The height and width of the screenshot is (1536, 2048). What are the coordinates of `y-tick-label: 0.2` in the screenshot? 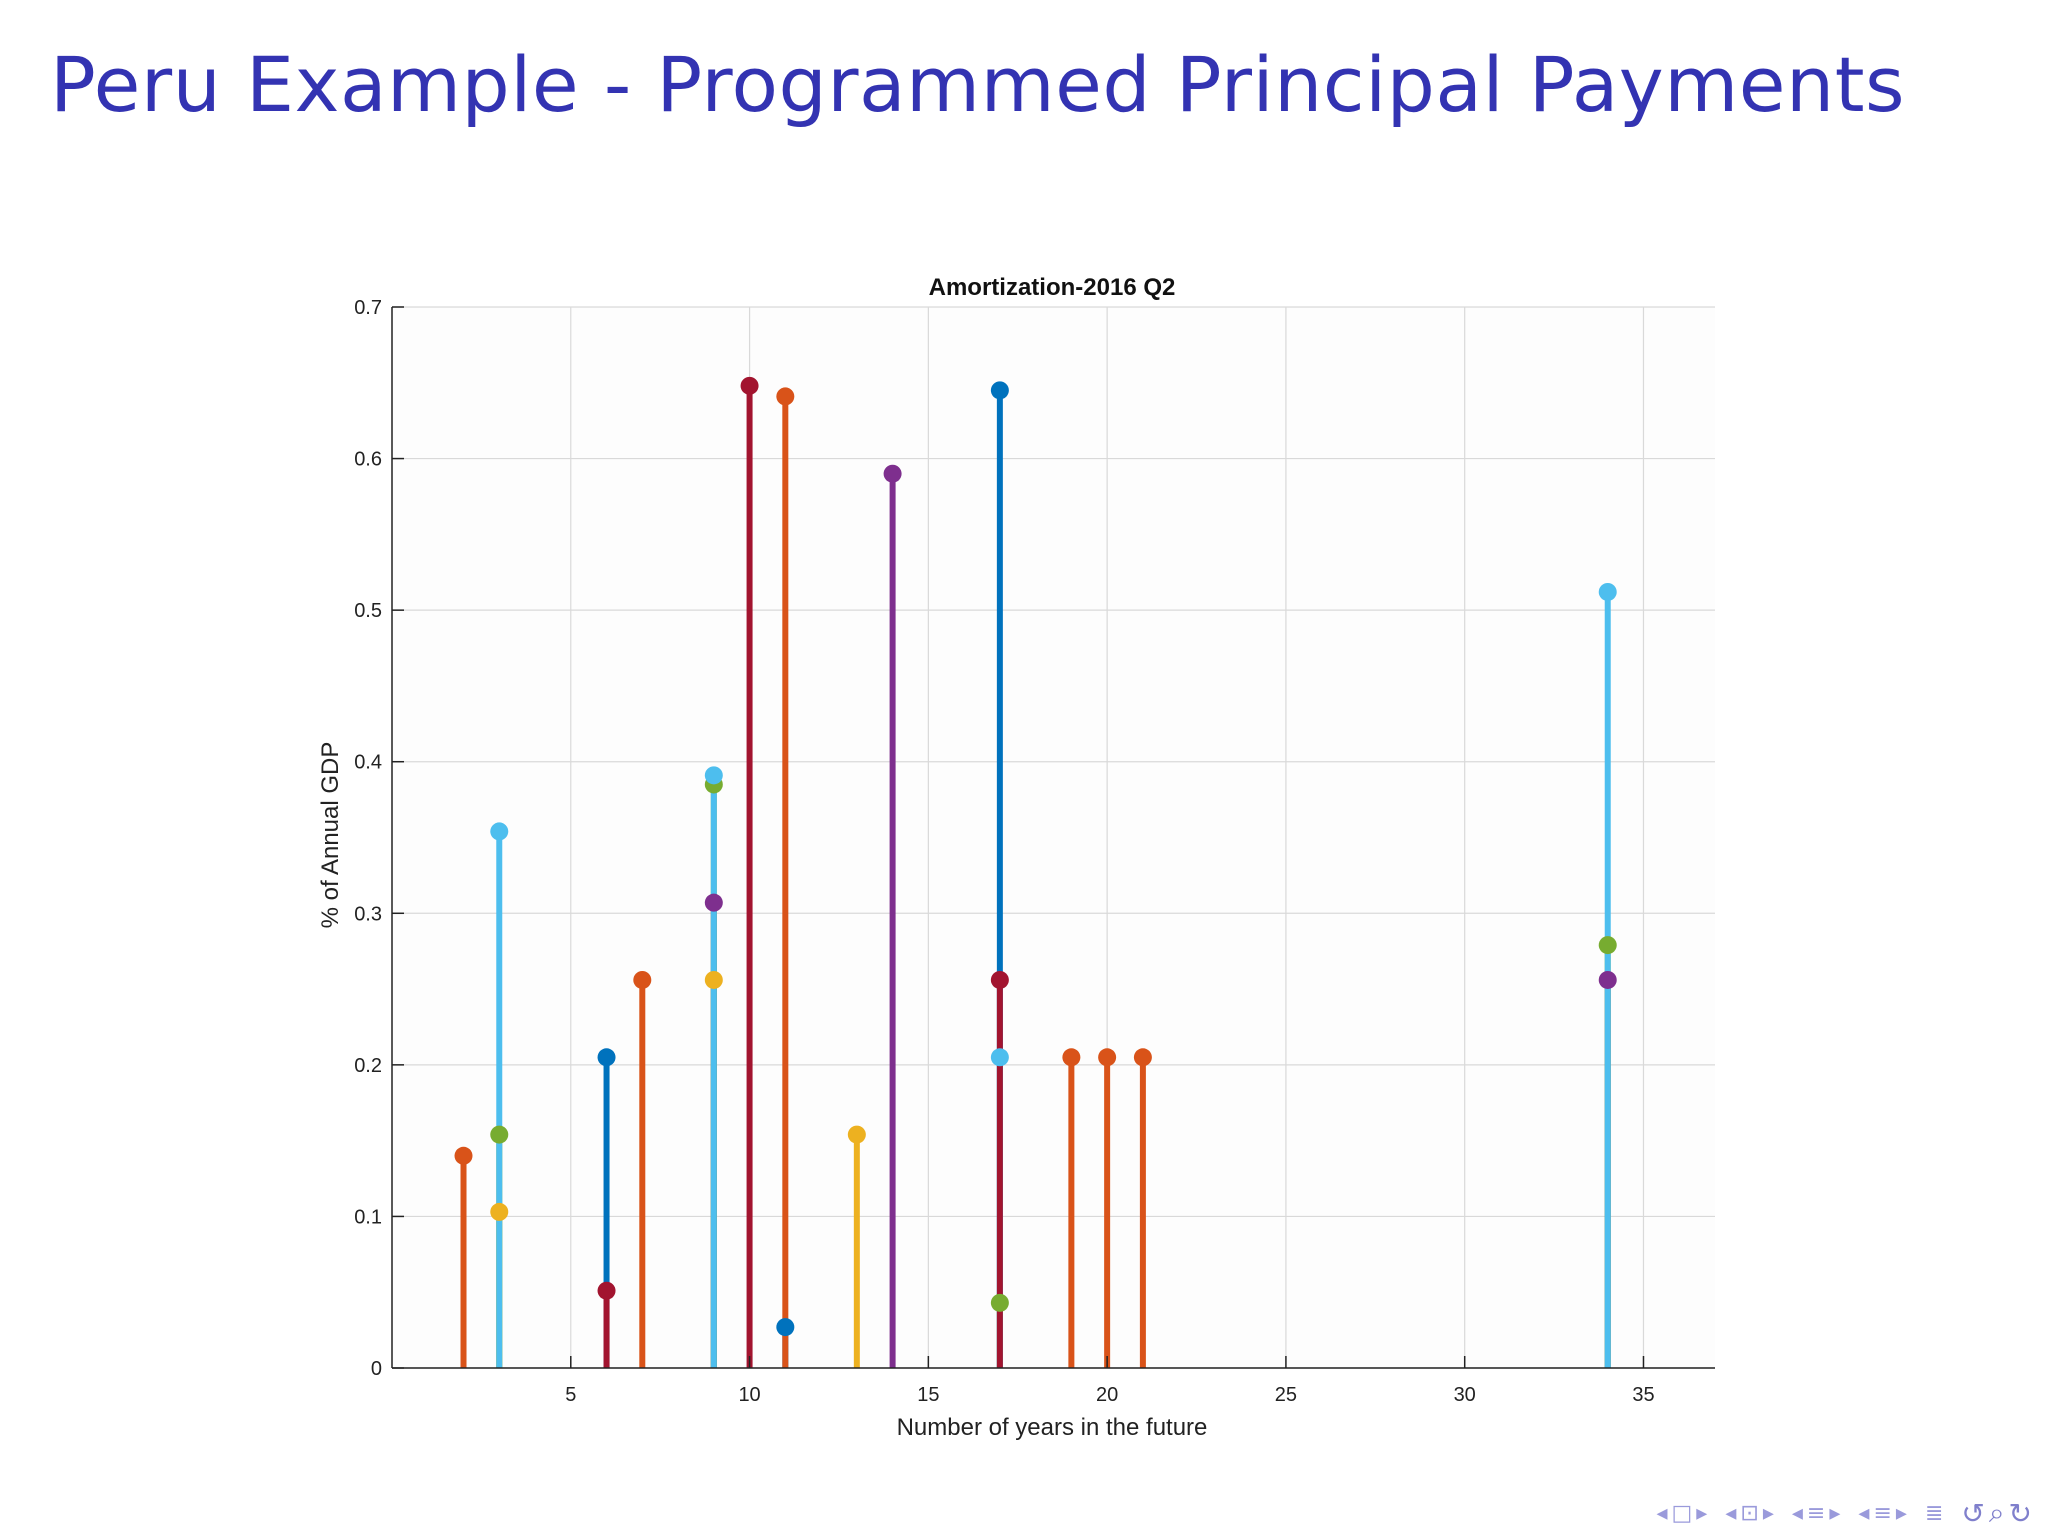 It's located at (368, 1066).